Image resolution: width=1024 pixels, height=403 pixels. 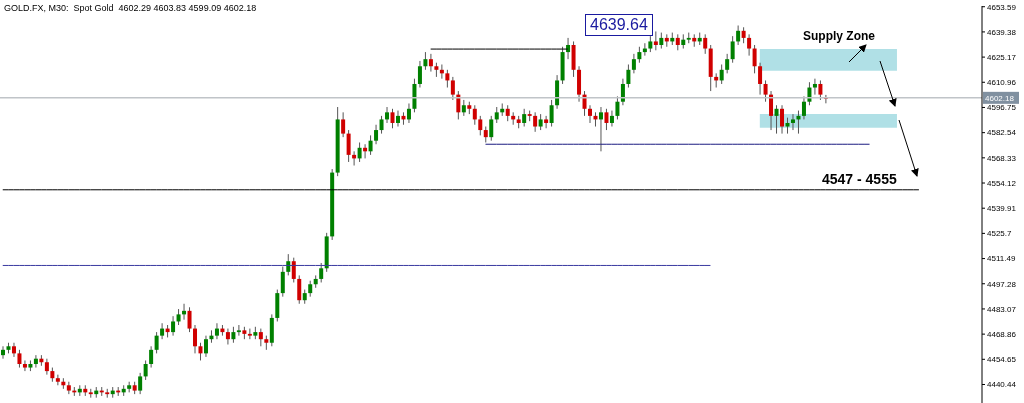 I want to click on y-tick-label: 4483.07, so click(x=1002, y=309).